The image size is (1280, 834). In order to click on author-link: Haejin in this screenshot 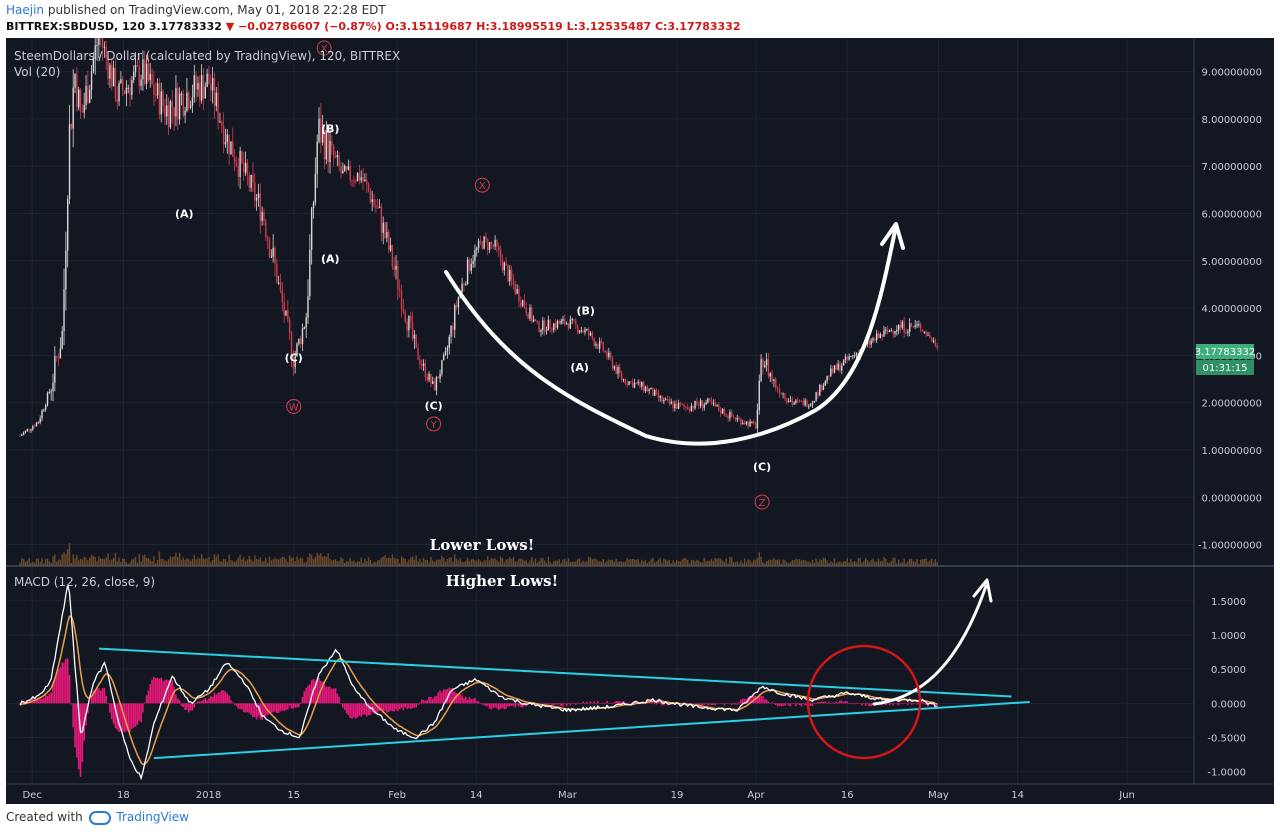, I will do `click(25, 10)`.